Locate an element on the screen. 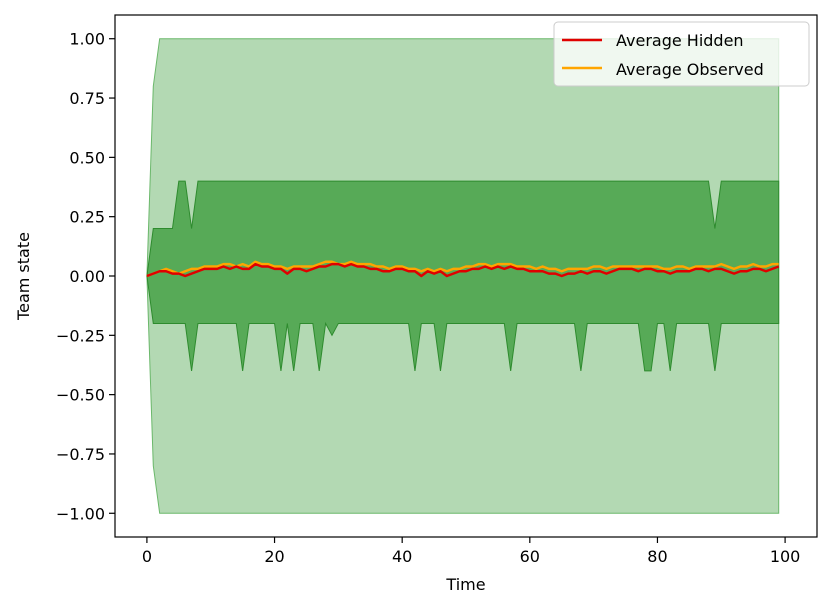 The width and height of the screenshot is (830, 614). series-layer is located at coordinates (463, 269).